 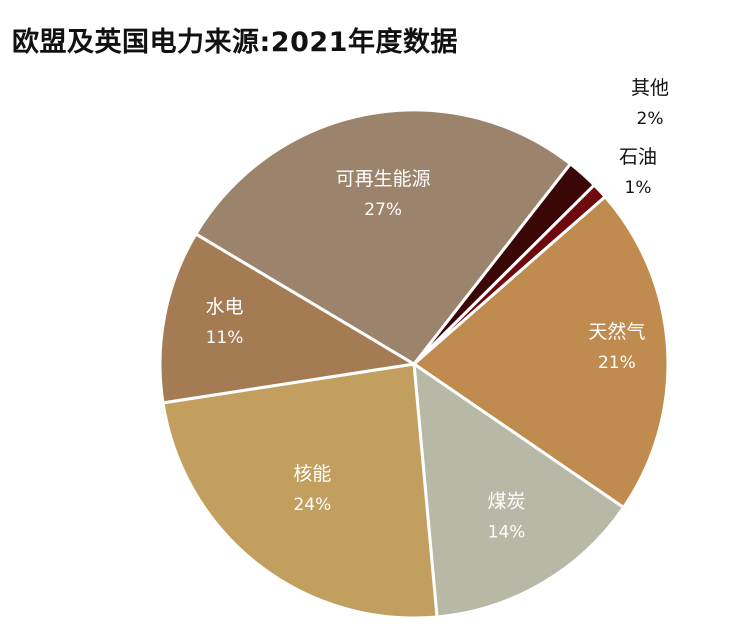 What do you see at coordinates (312, 474) in the screenshot?
I see `slice-name-label: 核能` at bounding box center [312, 474].